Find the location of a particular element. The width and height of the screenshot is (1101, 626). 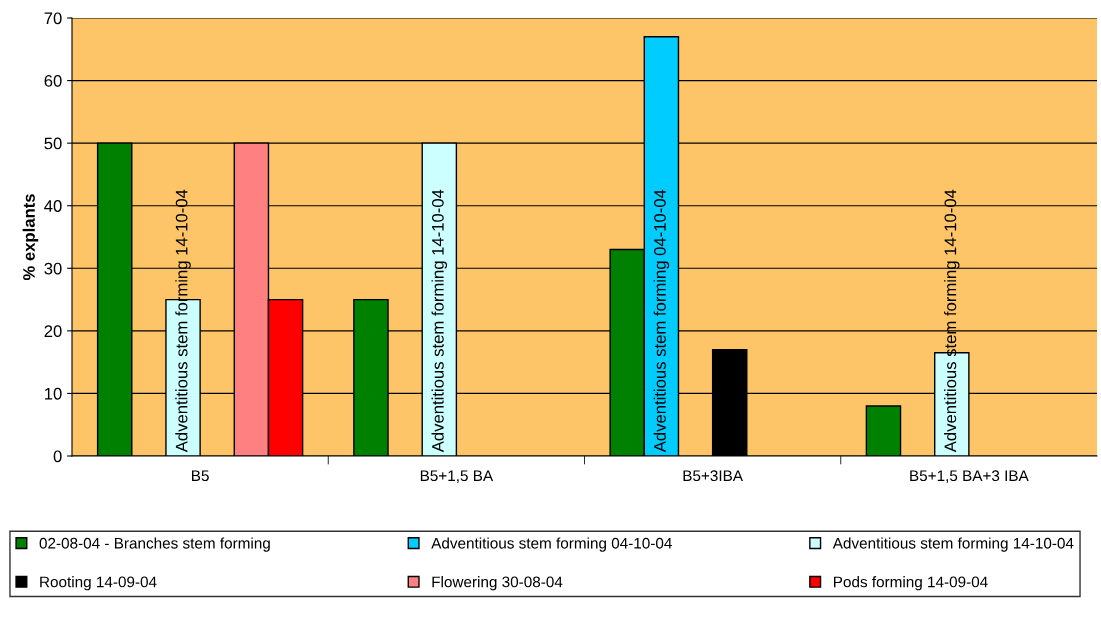

data-label: Adventitious stem forming 04-10-04 is located at coordinates (661, 321).